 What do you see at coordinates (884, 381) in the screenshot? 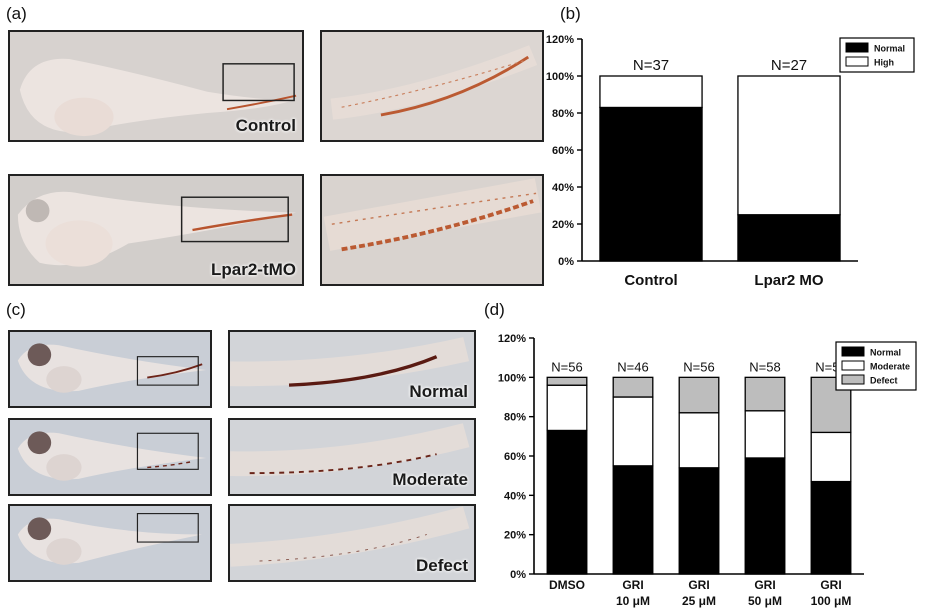
I see `legend-label: Defect` at bounding box center [884, 381].